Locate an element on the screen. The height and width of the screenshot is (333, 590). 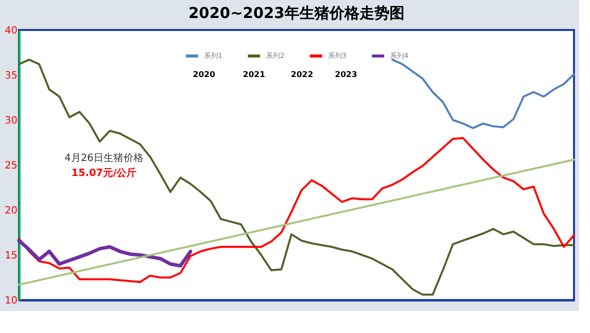
annotation: 15.07元/公斤 is located at coordinates (104, 173).